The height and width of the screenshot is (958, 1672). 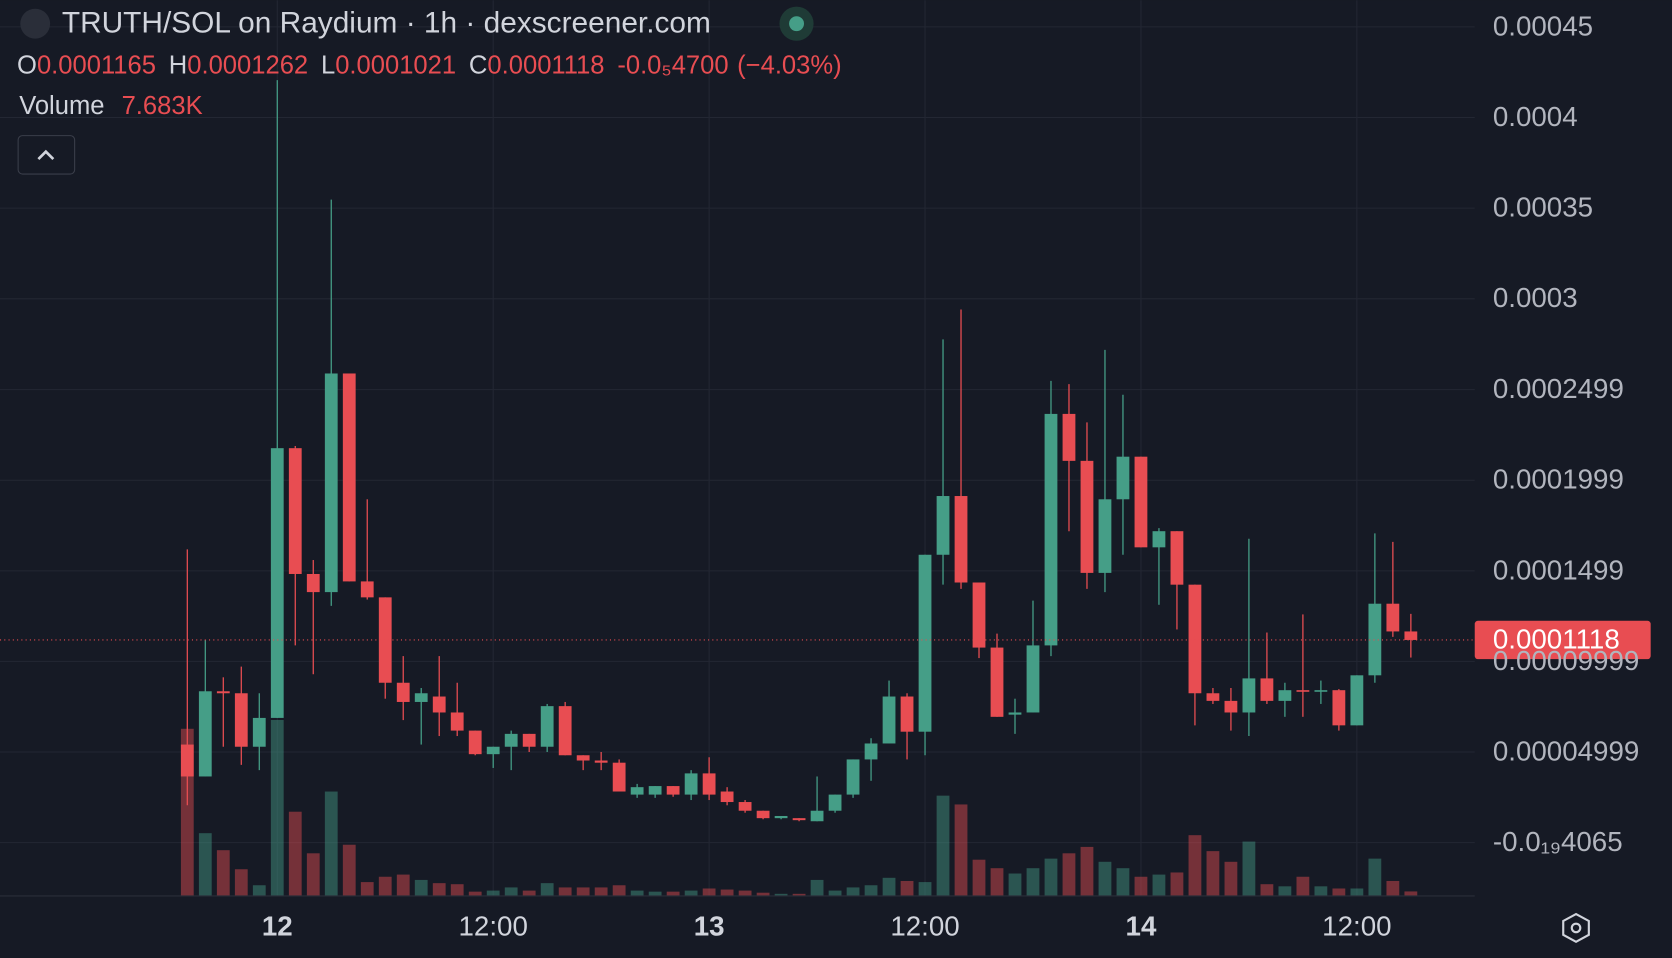 What do you see at coordinates (328, 65) in the screenshot?
I see `ohlc-label: L` at bounding box center [328, 65].